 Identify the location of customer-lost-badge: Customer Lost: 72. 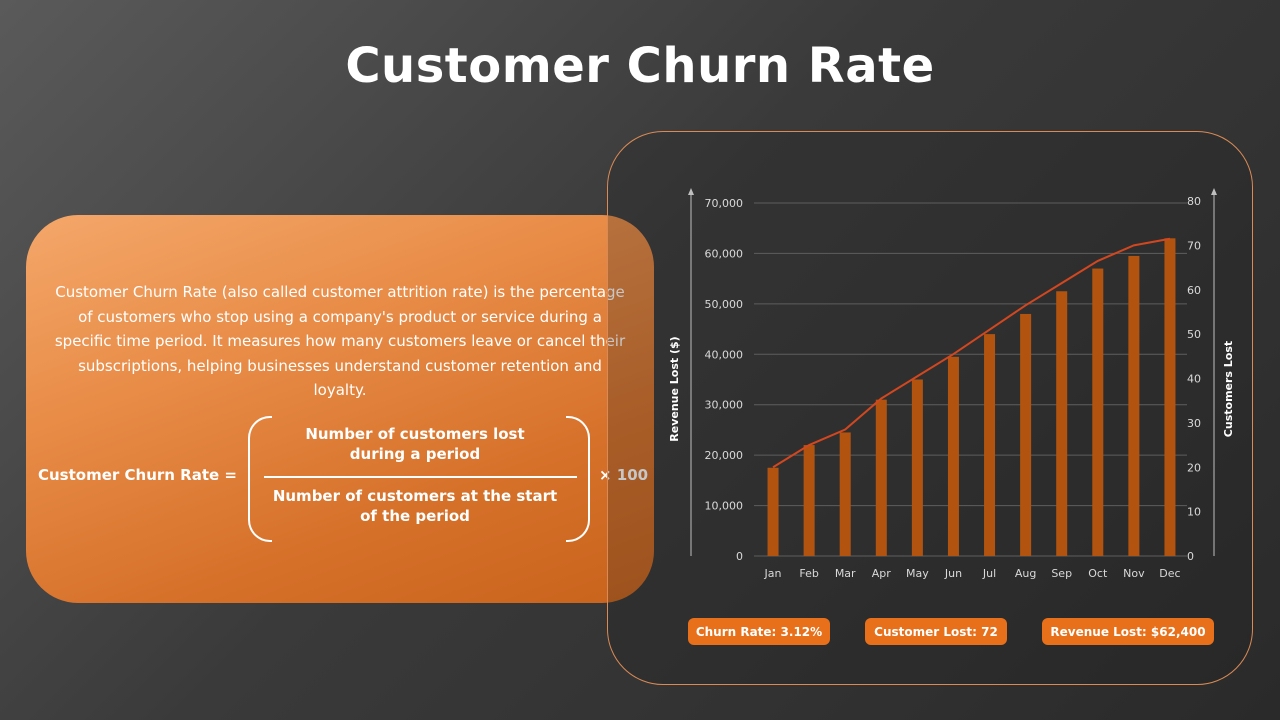
(936, 631).